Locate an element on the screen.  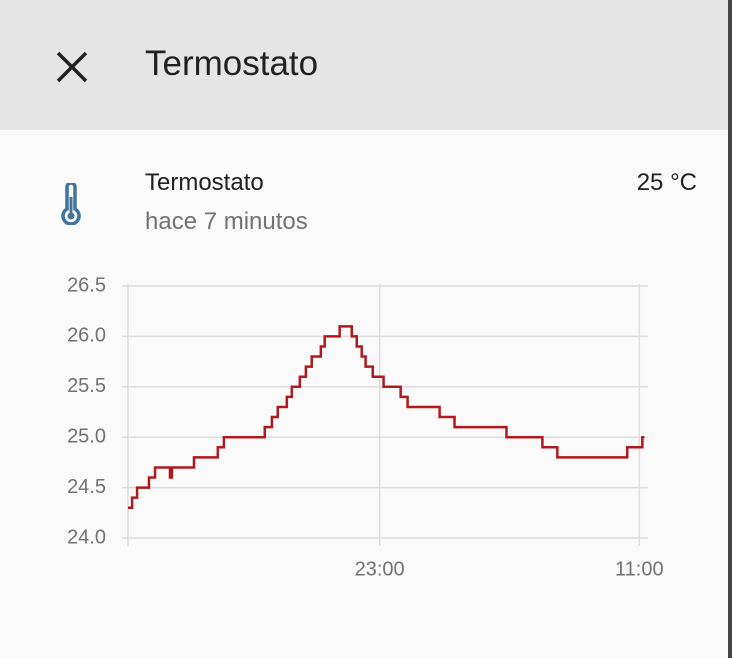
y-tick-label: 26.0 is located at coordinates (86, 336).